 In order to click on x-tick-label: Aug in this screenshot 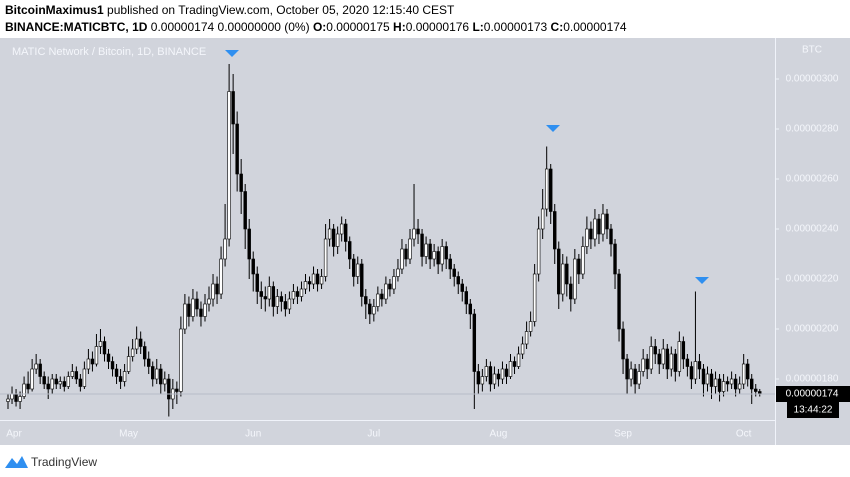, I will do `click(499, 434)`.